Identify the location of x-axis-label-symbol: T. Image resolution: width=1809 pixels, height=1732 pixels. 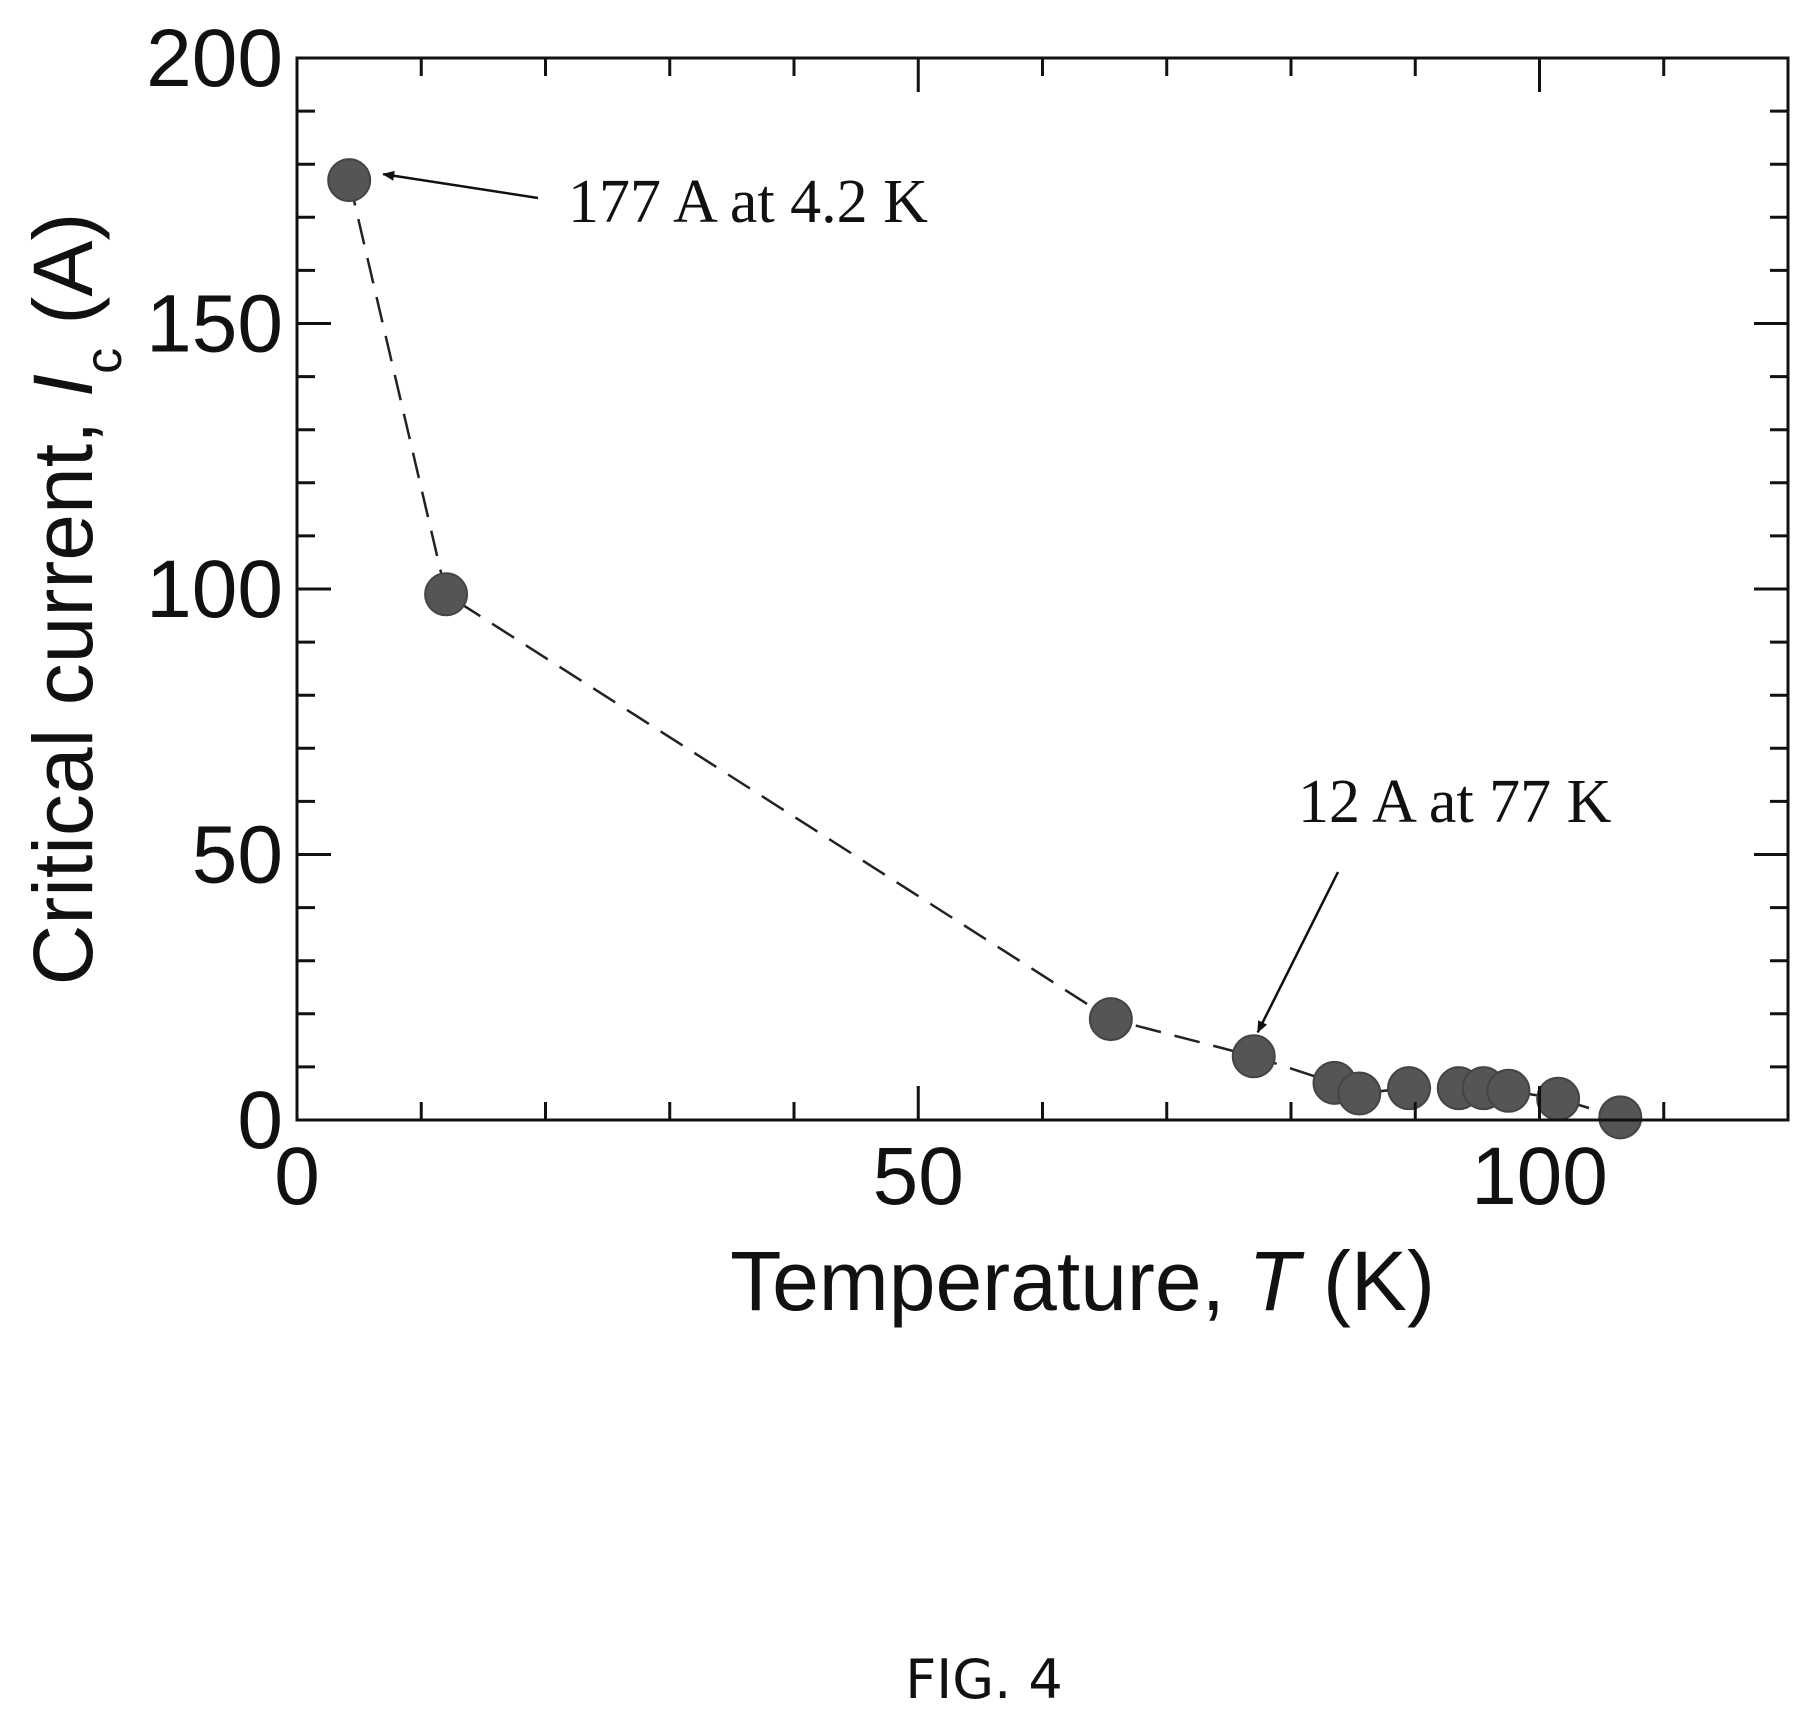
(1276, 1281).